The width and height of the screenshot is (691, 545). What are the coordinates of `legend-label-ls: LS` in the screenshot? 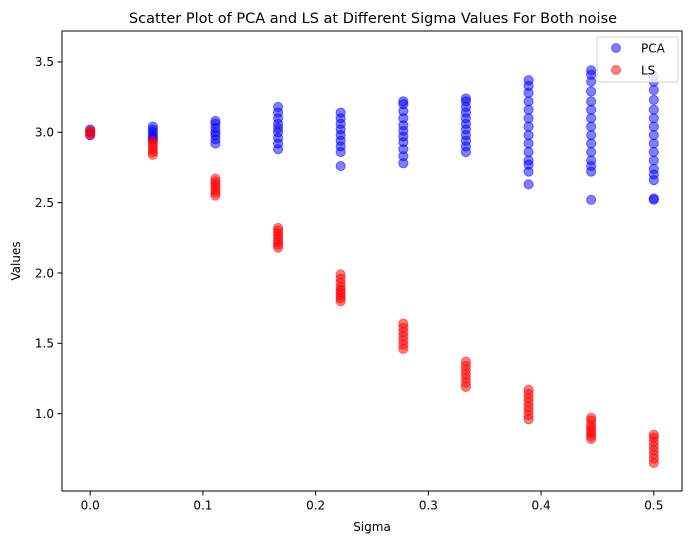 It's located at (648, 71).